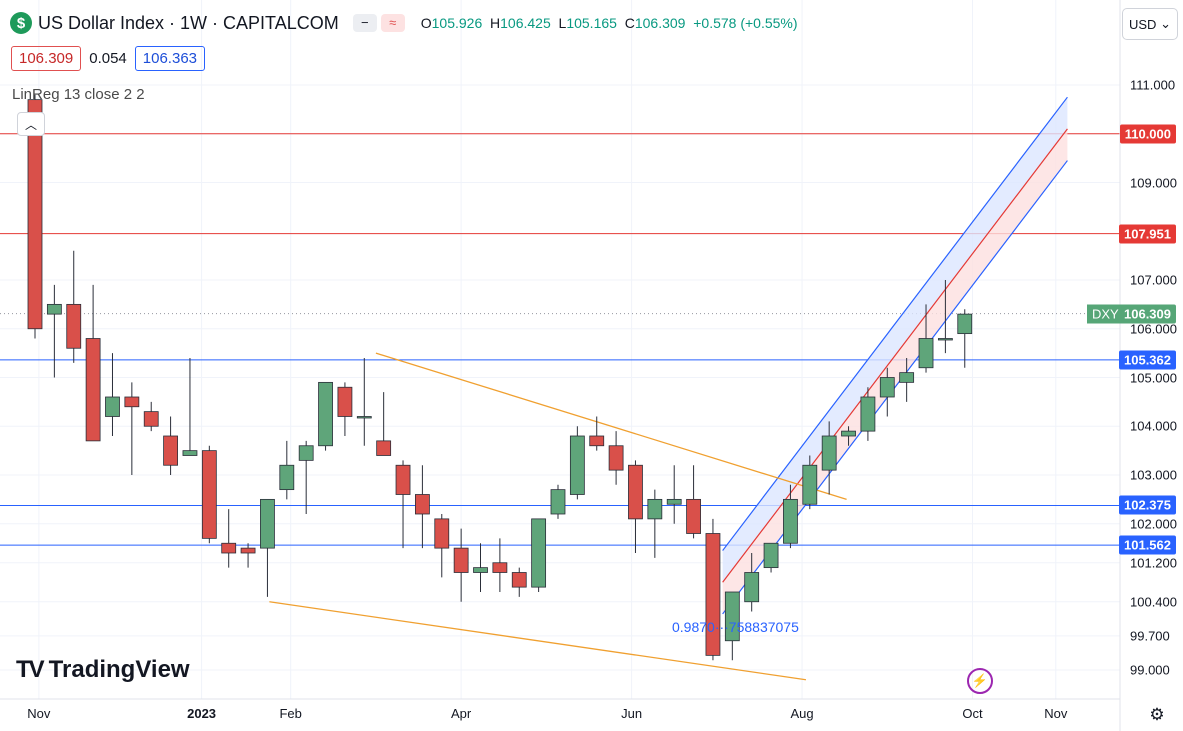 The width and height of the screenshot is (1183, 731). Describe the element at coordinates (1153, 85) in the screenshot. I see `price-tick-label: 111.000` at that location.